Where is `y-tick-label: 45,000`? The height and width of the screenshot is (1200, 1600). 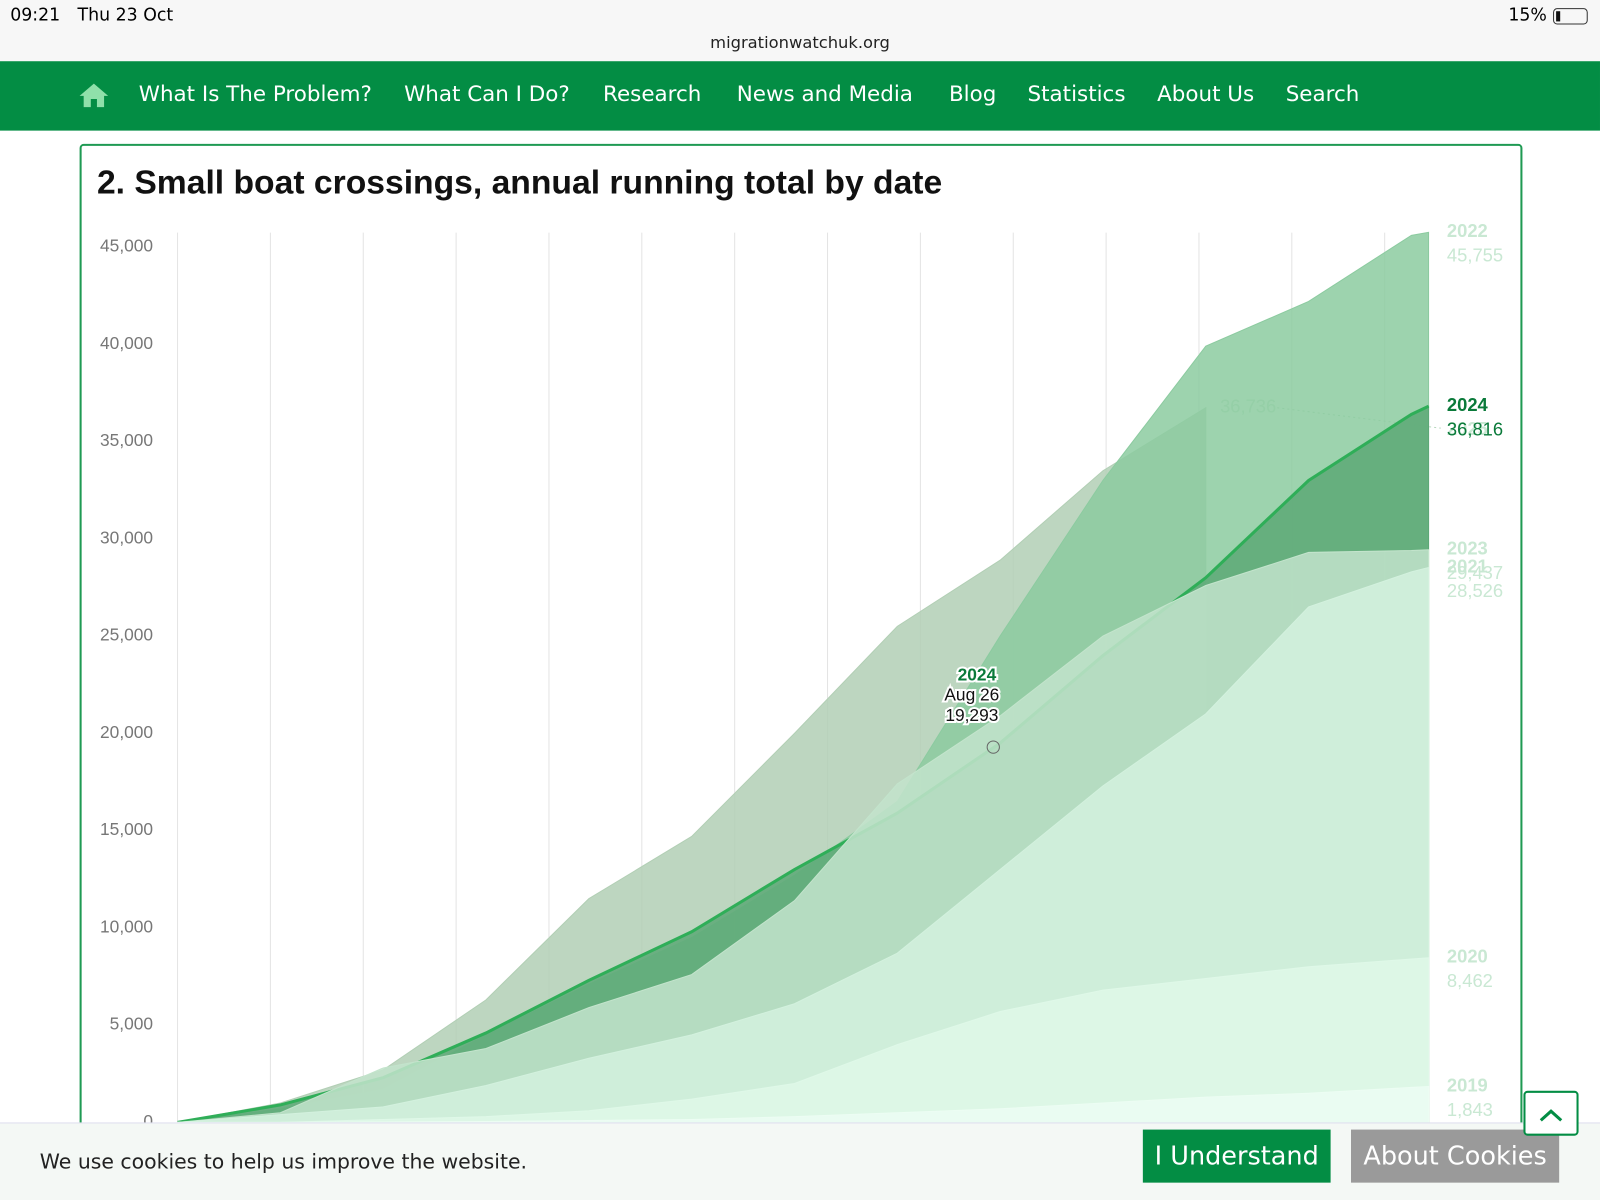 y-tick-label: 45,000 is located at coordinates (126, 246).